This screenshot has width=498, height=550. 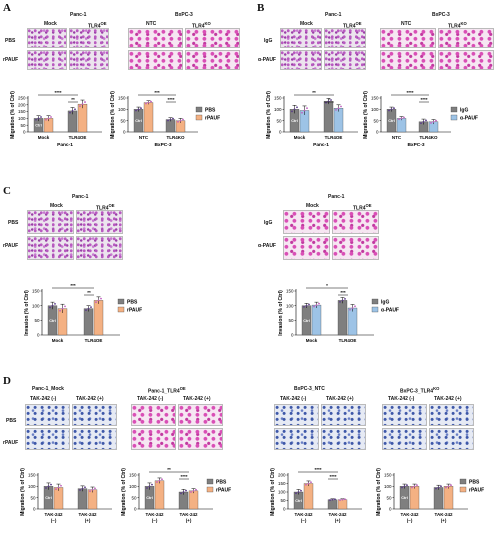 What do you see at coordinates (282, 483) in the screenshot?
I see `y-tick-label: 150` at bounding box center [282, 483].